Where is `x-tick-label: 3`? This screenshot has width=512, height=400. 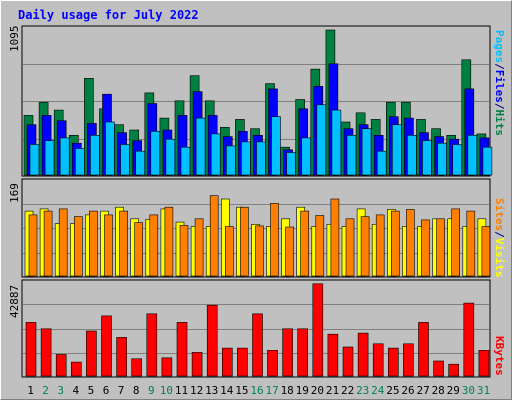 x-tick-label: 3 is located at coordinates (60, 390).